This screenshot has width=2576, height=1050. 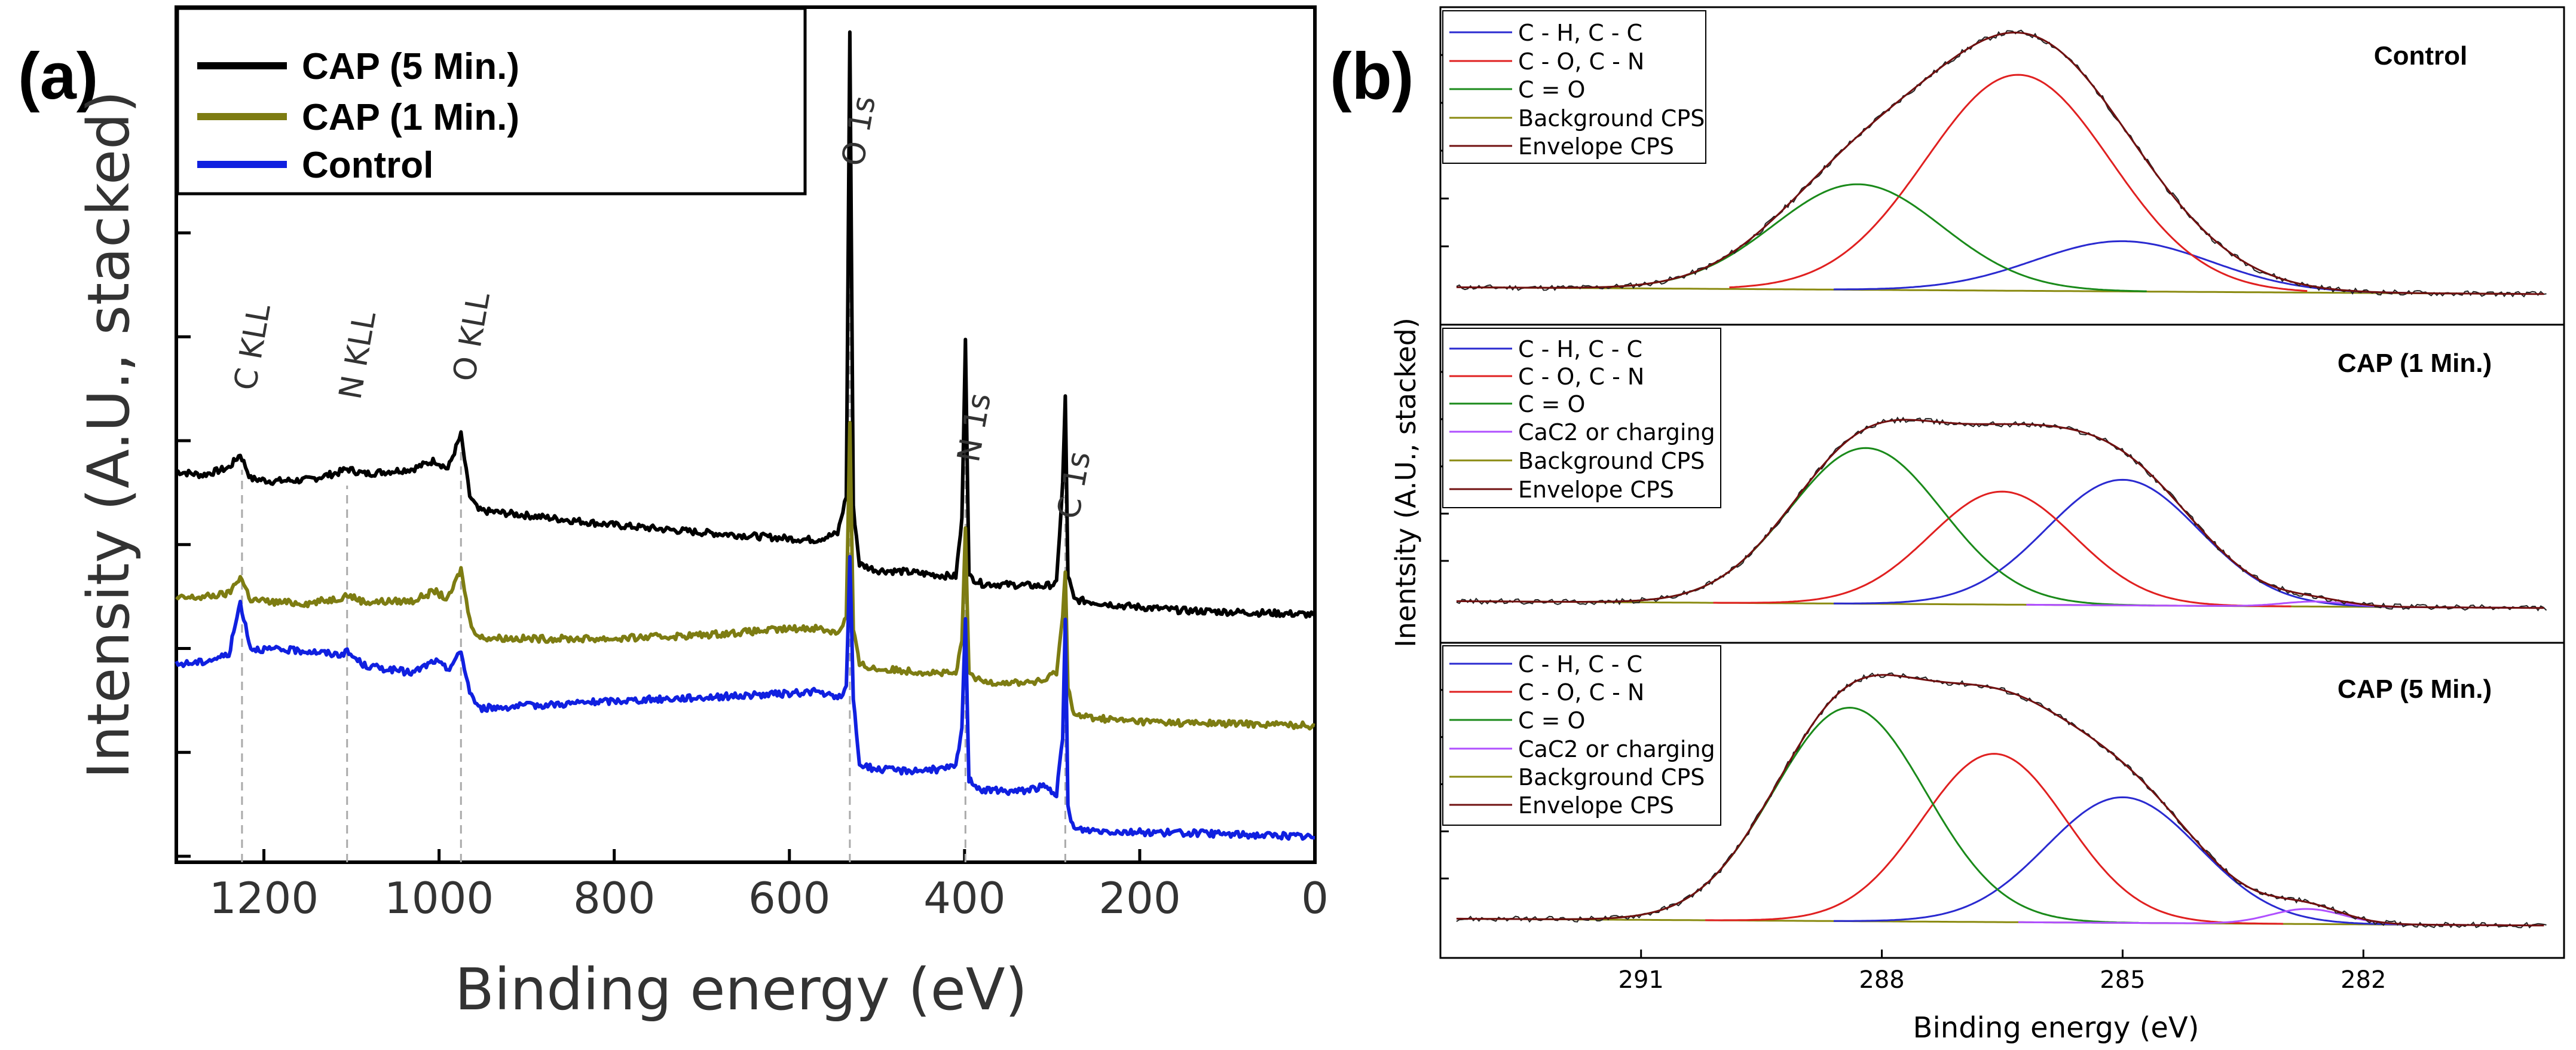 I want to click on survey-x-tick-label: 600, so click(x=789, y=898).